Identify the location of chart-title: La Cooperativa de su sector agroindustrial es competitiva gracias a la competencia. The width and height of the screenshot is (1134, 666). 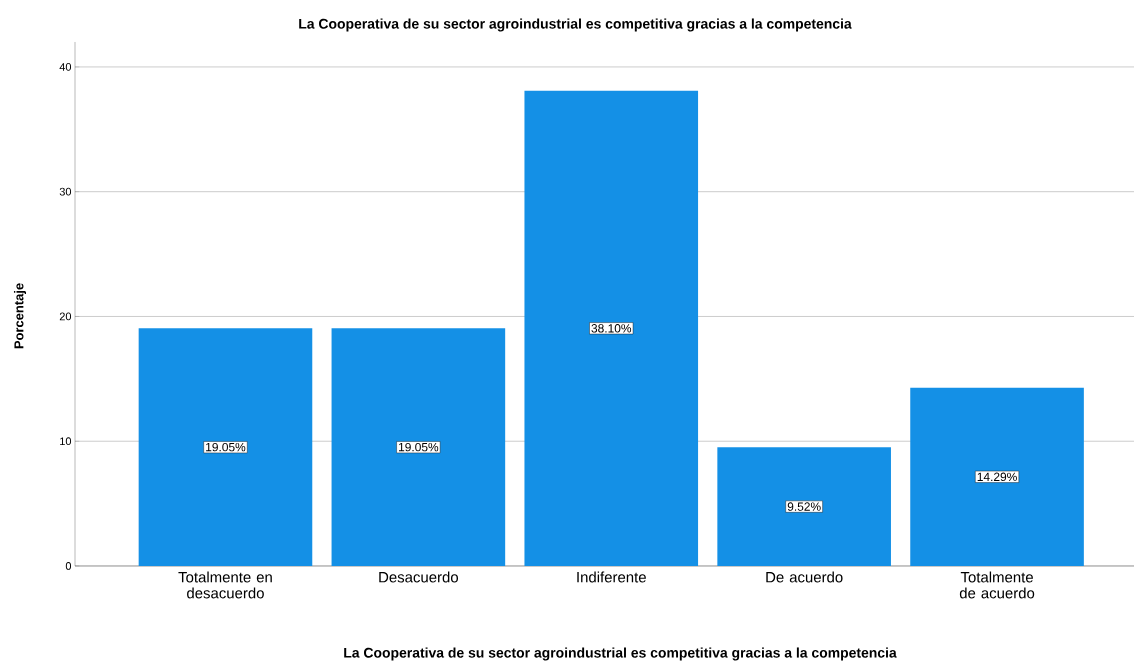
(575, 25).